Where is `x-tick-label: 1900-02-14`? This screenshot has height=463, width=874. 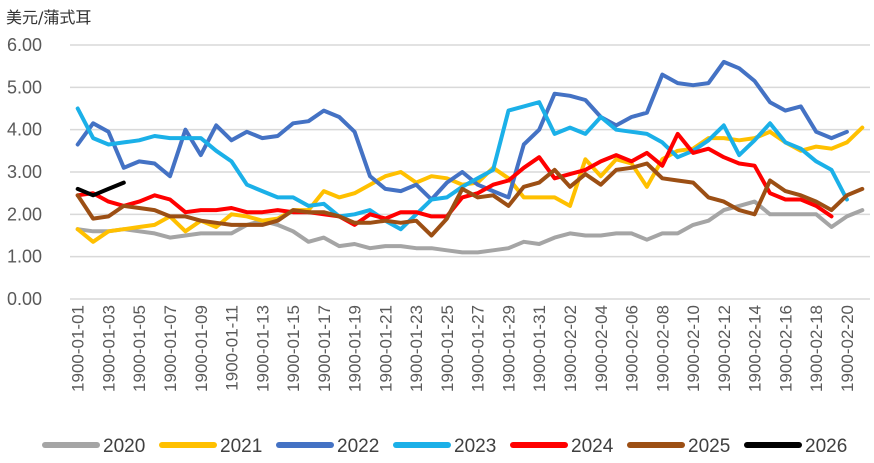
x-tick-label: 1900-02-14 is located at coordinates (755, 348).